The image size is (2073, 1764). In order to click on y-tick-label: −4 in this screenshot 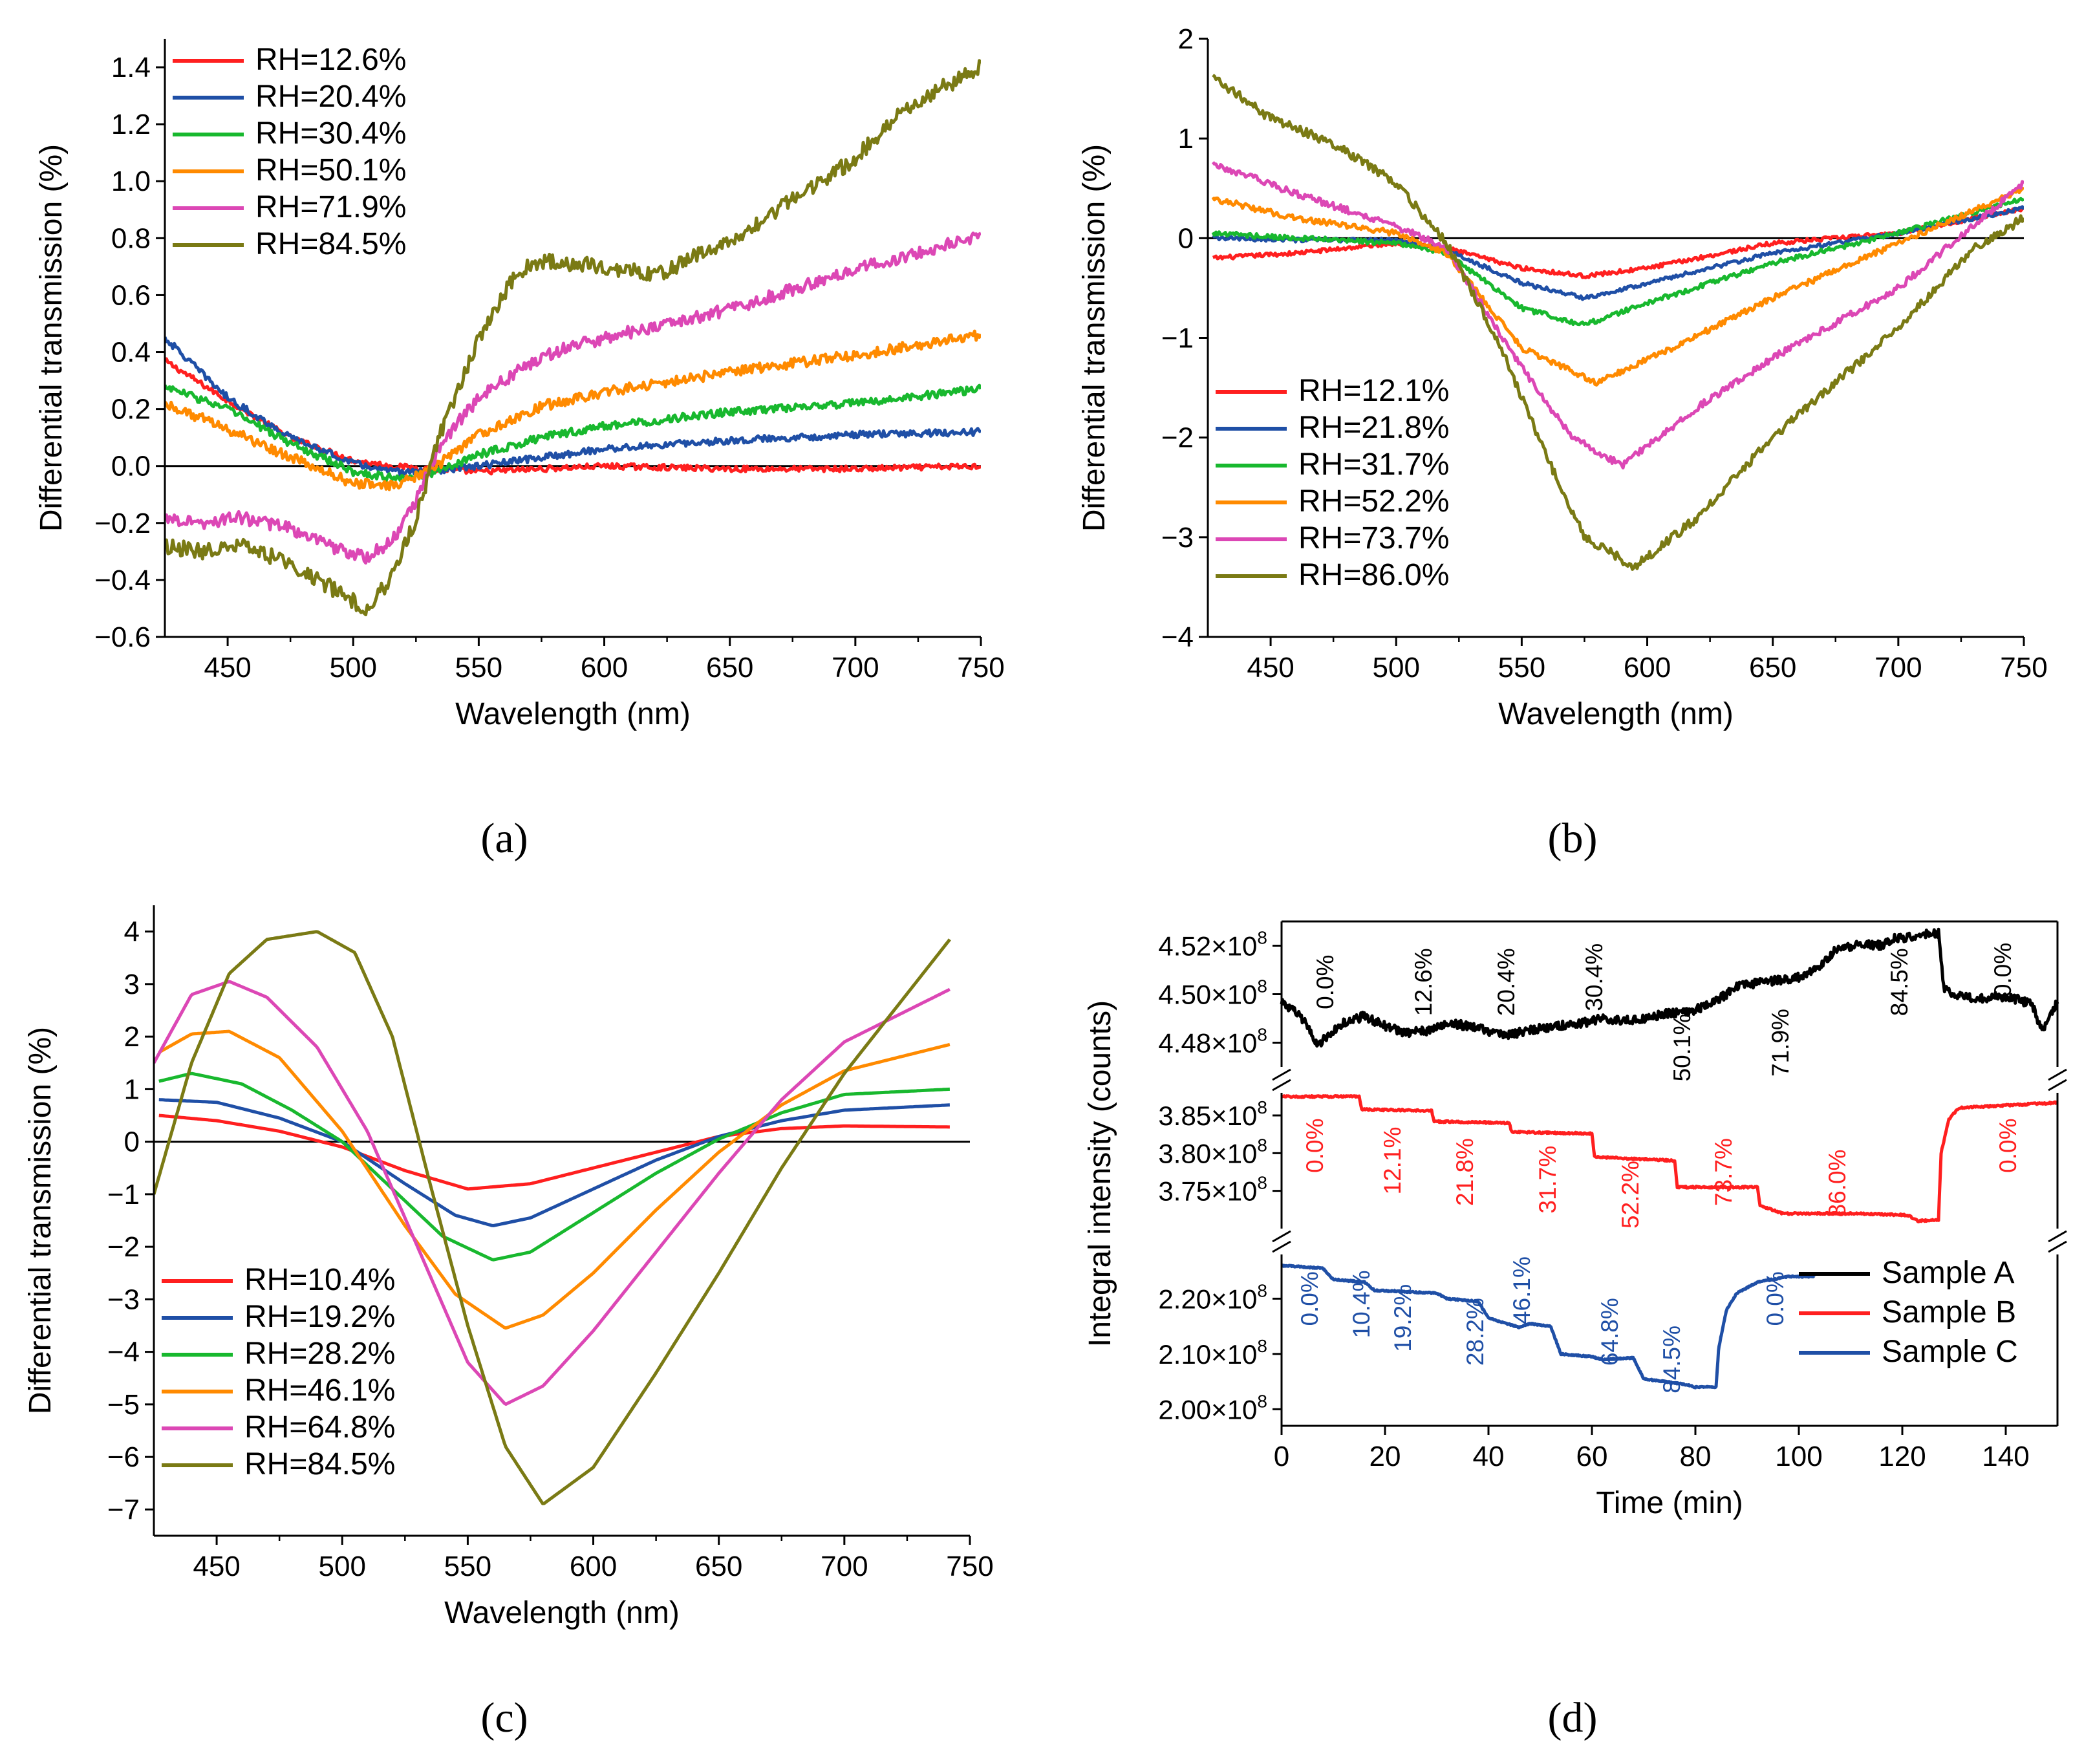, I will do `click(123, 1353)`.